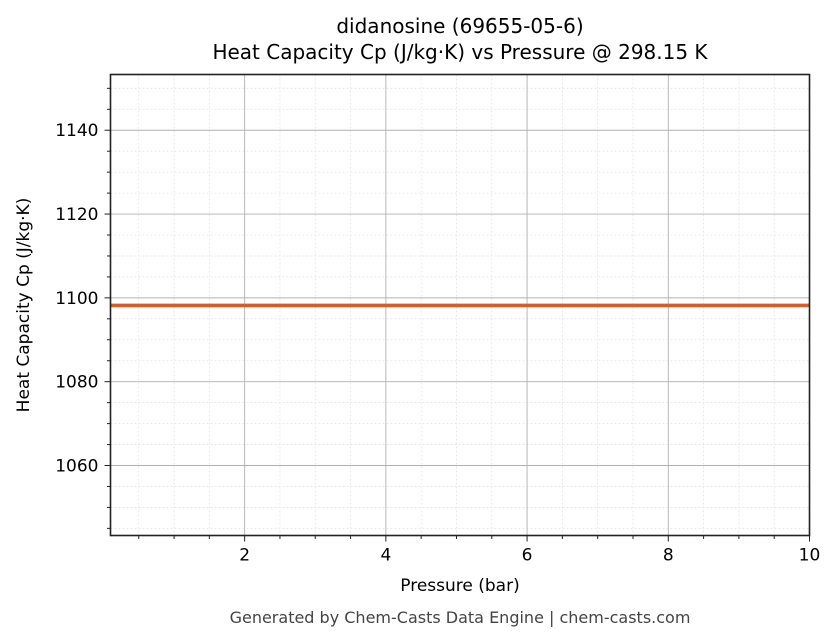  What do you see at coordinates (527, 556) in the screenshot?
I see `x-tick-label: 6` at bounding box center [527, 556].